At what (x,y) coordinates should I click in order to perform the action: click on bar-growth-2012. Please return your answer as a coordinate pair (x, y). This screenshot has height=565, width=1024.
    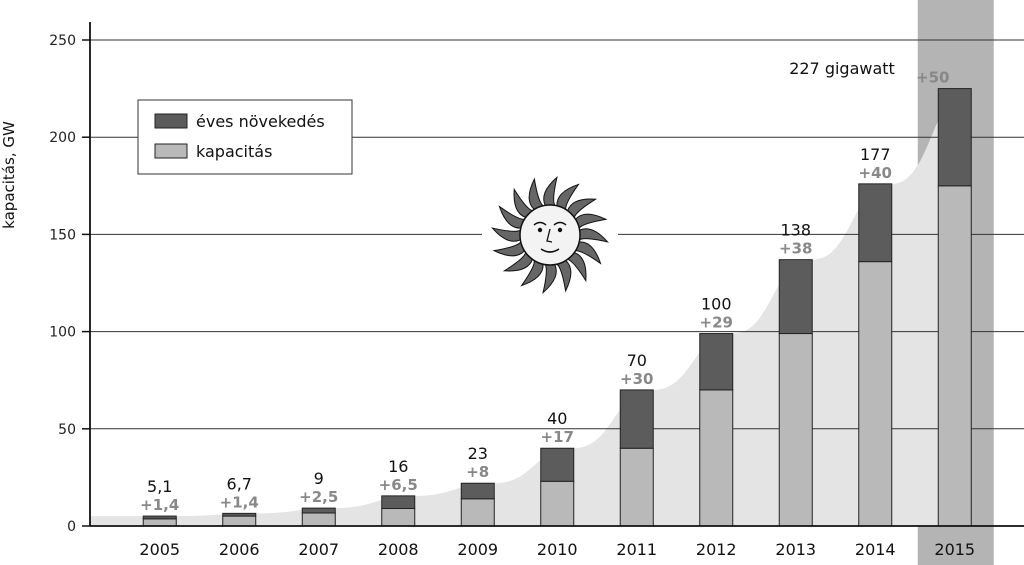
    Looking at the image, I should click on (716, 362).